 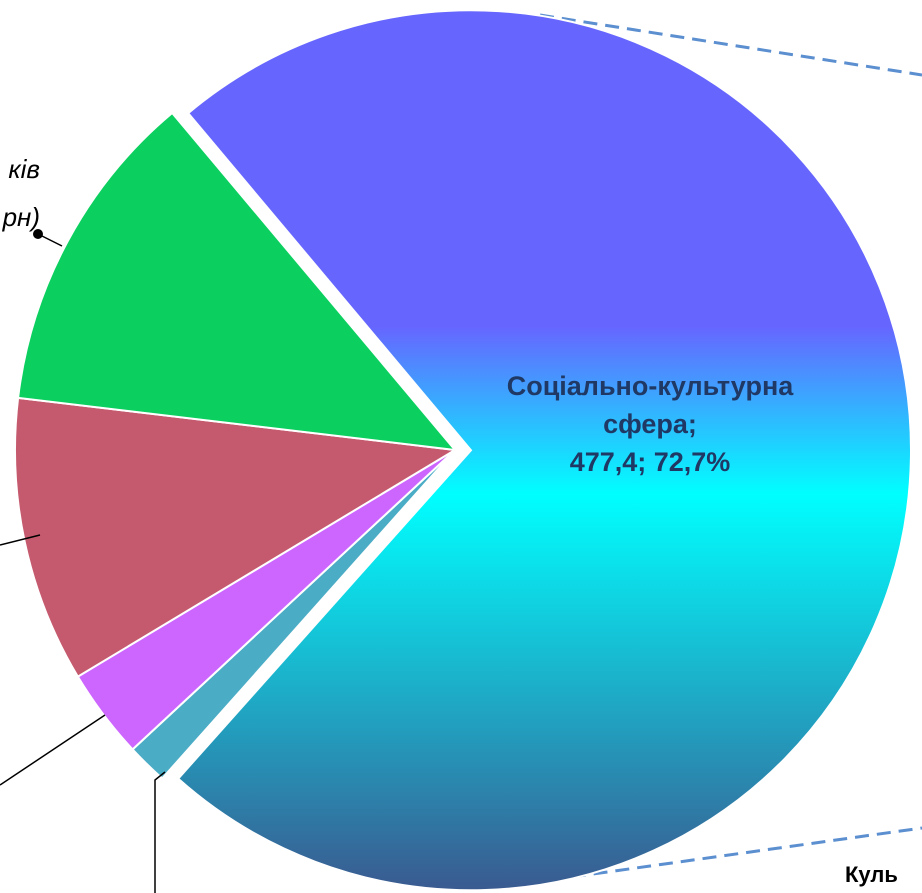 What do you see at coordinates (735, 854) in the screenshot?
I see `zoom-line` at bounding box center [735, 854].